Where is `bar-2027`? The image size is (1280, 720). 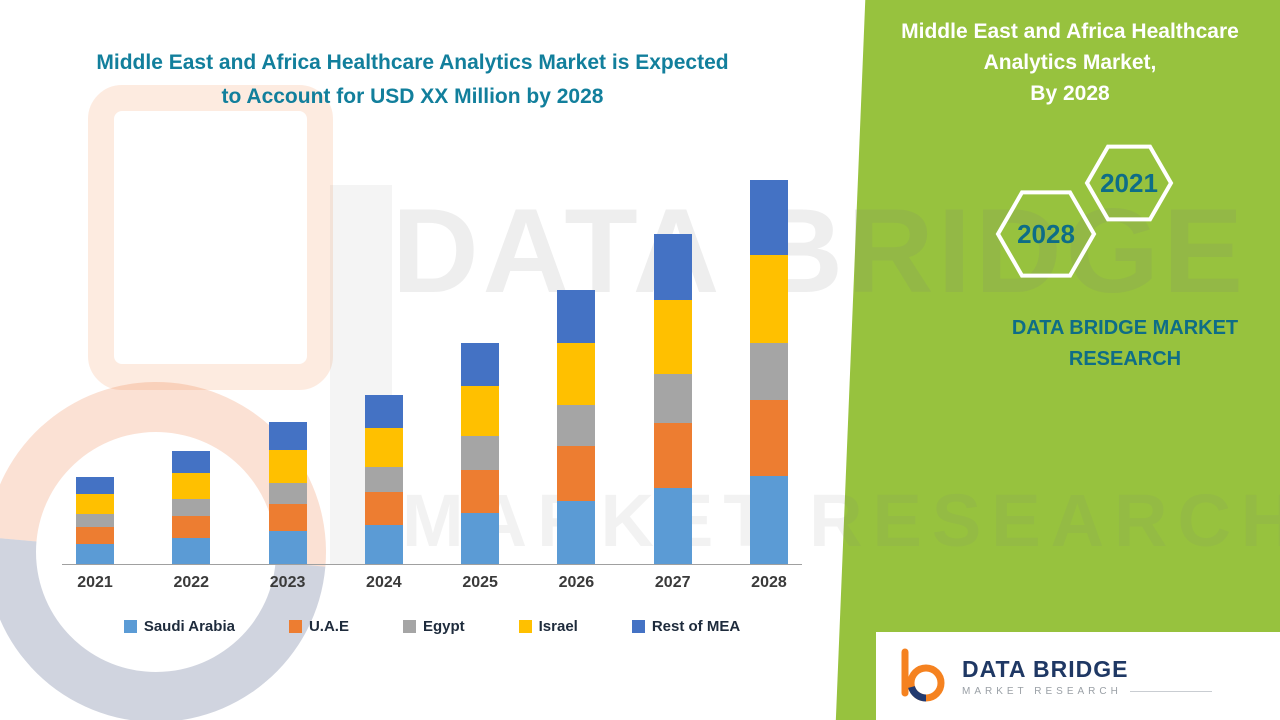
bar-2027 is located at coordinates (672, 399).